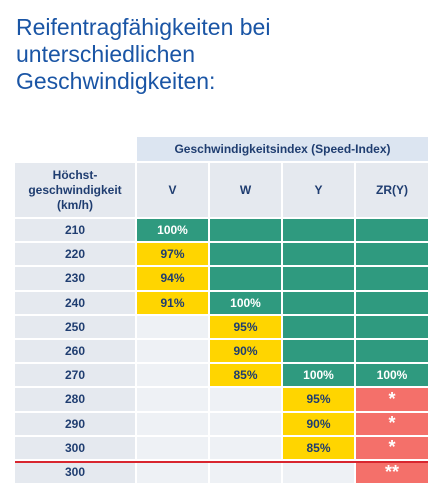  What do you see at coordinates (75, 423) in the screenshot?
I see `speed-cell: 290` at bounding box center [75, 423].